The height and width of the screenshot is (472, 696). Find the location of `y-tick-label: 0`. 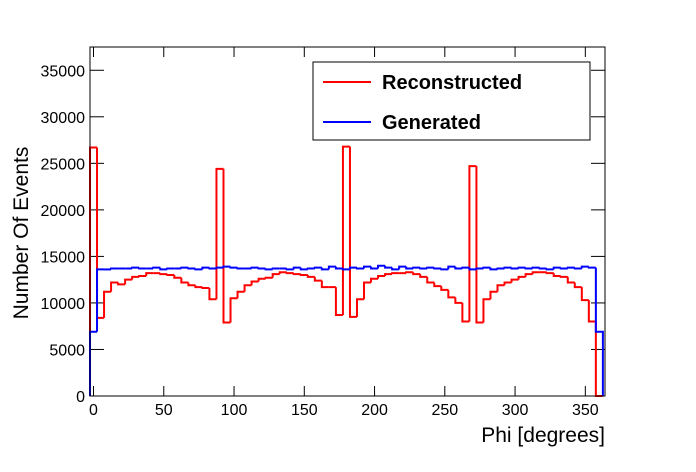

y-tick-label: 0 is located at coordinates (80, 397).